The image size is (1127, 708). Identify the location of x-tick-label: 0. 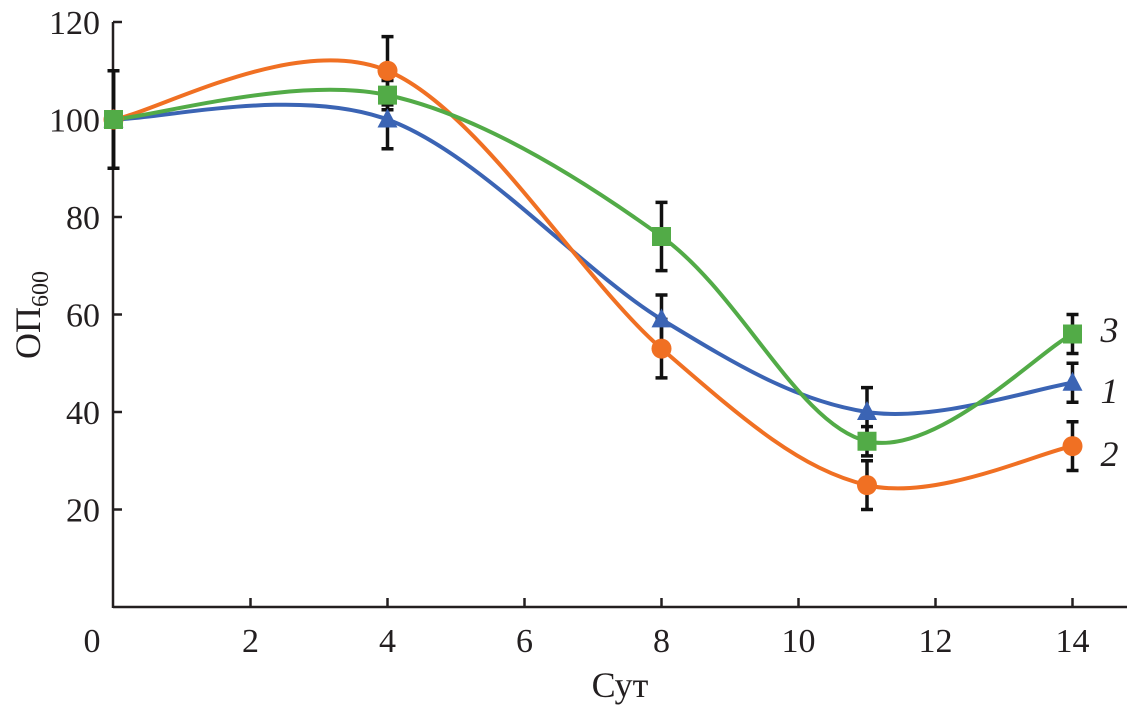
(92, 641).